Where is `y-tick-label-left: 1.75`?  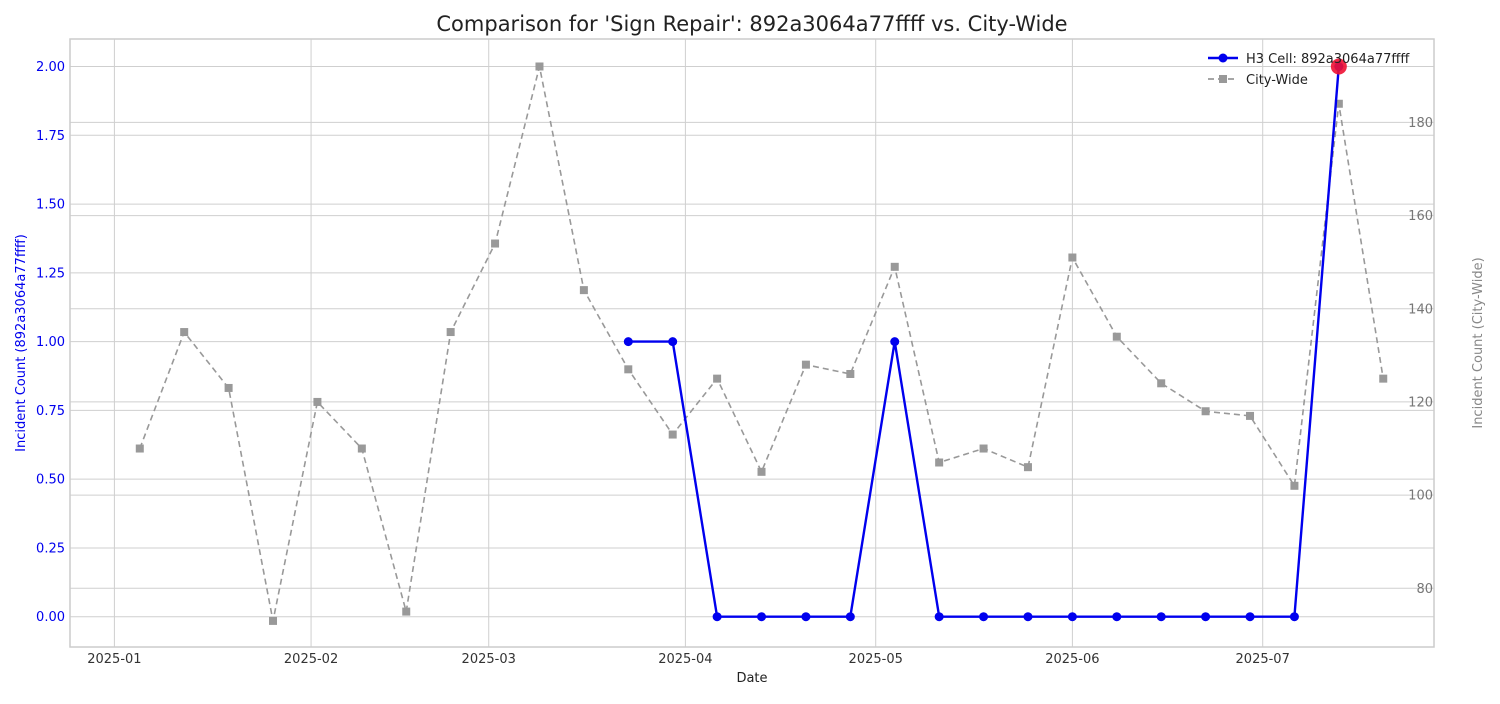
y-tick-label-left: 1.75 is located at coordinates (50, 136).